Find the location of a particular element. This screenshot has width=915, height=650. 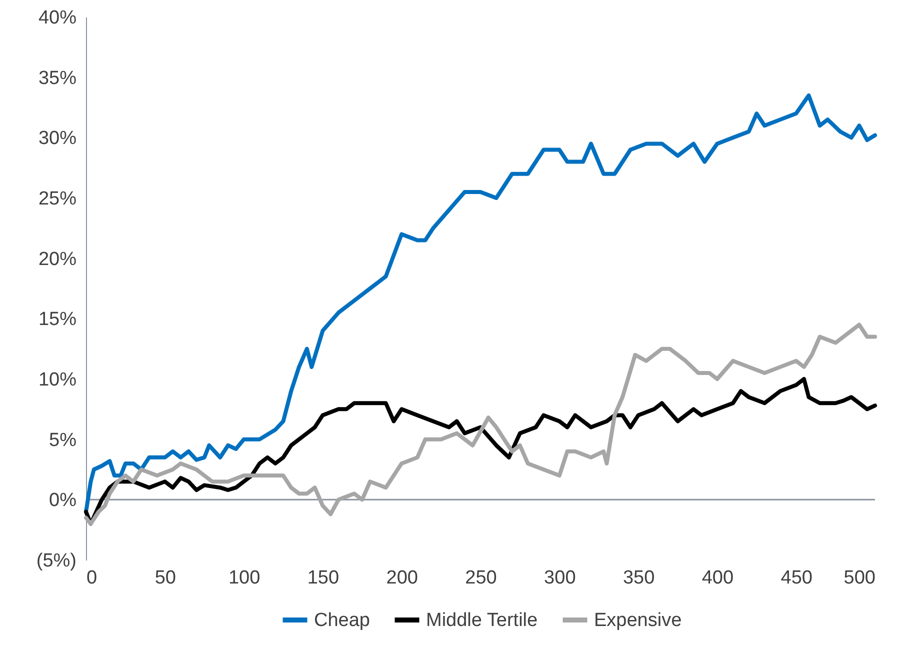

x-tick-label: 400 is located at coordinates (718, 578).